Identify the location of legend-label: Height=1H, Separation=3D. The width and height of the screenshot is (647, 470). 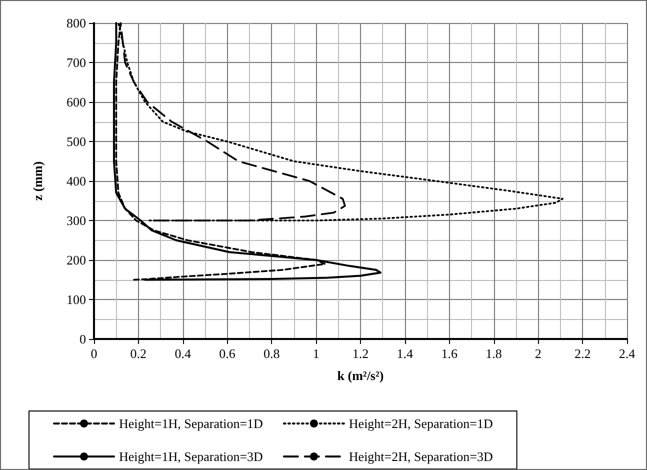
(191, 456).